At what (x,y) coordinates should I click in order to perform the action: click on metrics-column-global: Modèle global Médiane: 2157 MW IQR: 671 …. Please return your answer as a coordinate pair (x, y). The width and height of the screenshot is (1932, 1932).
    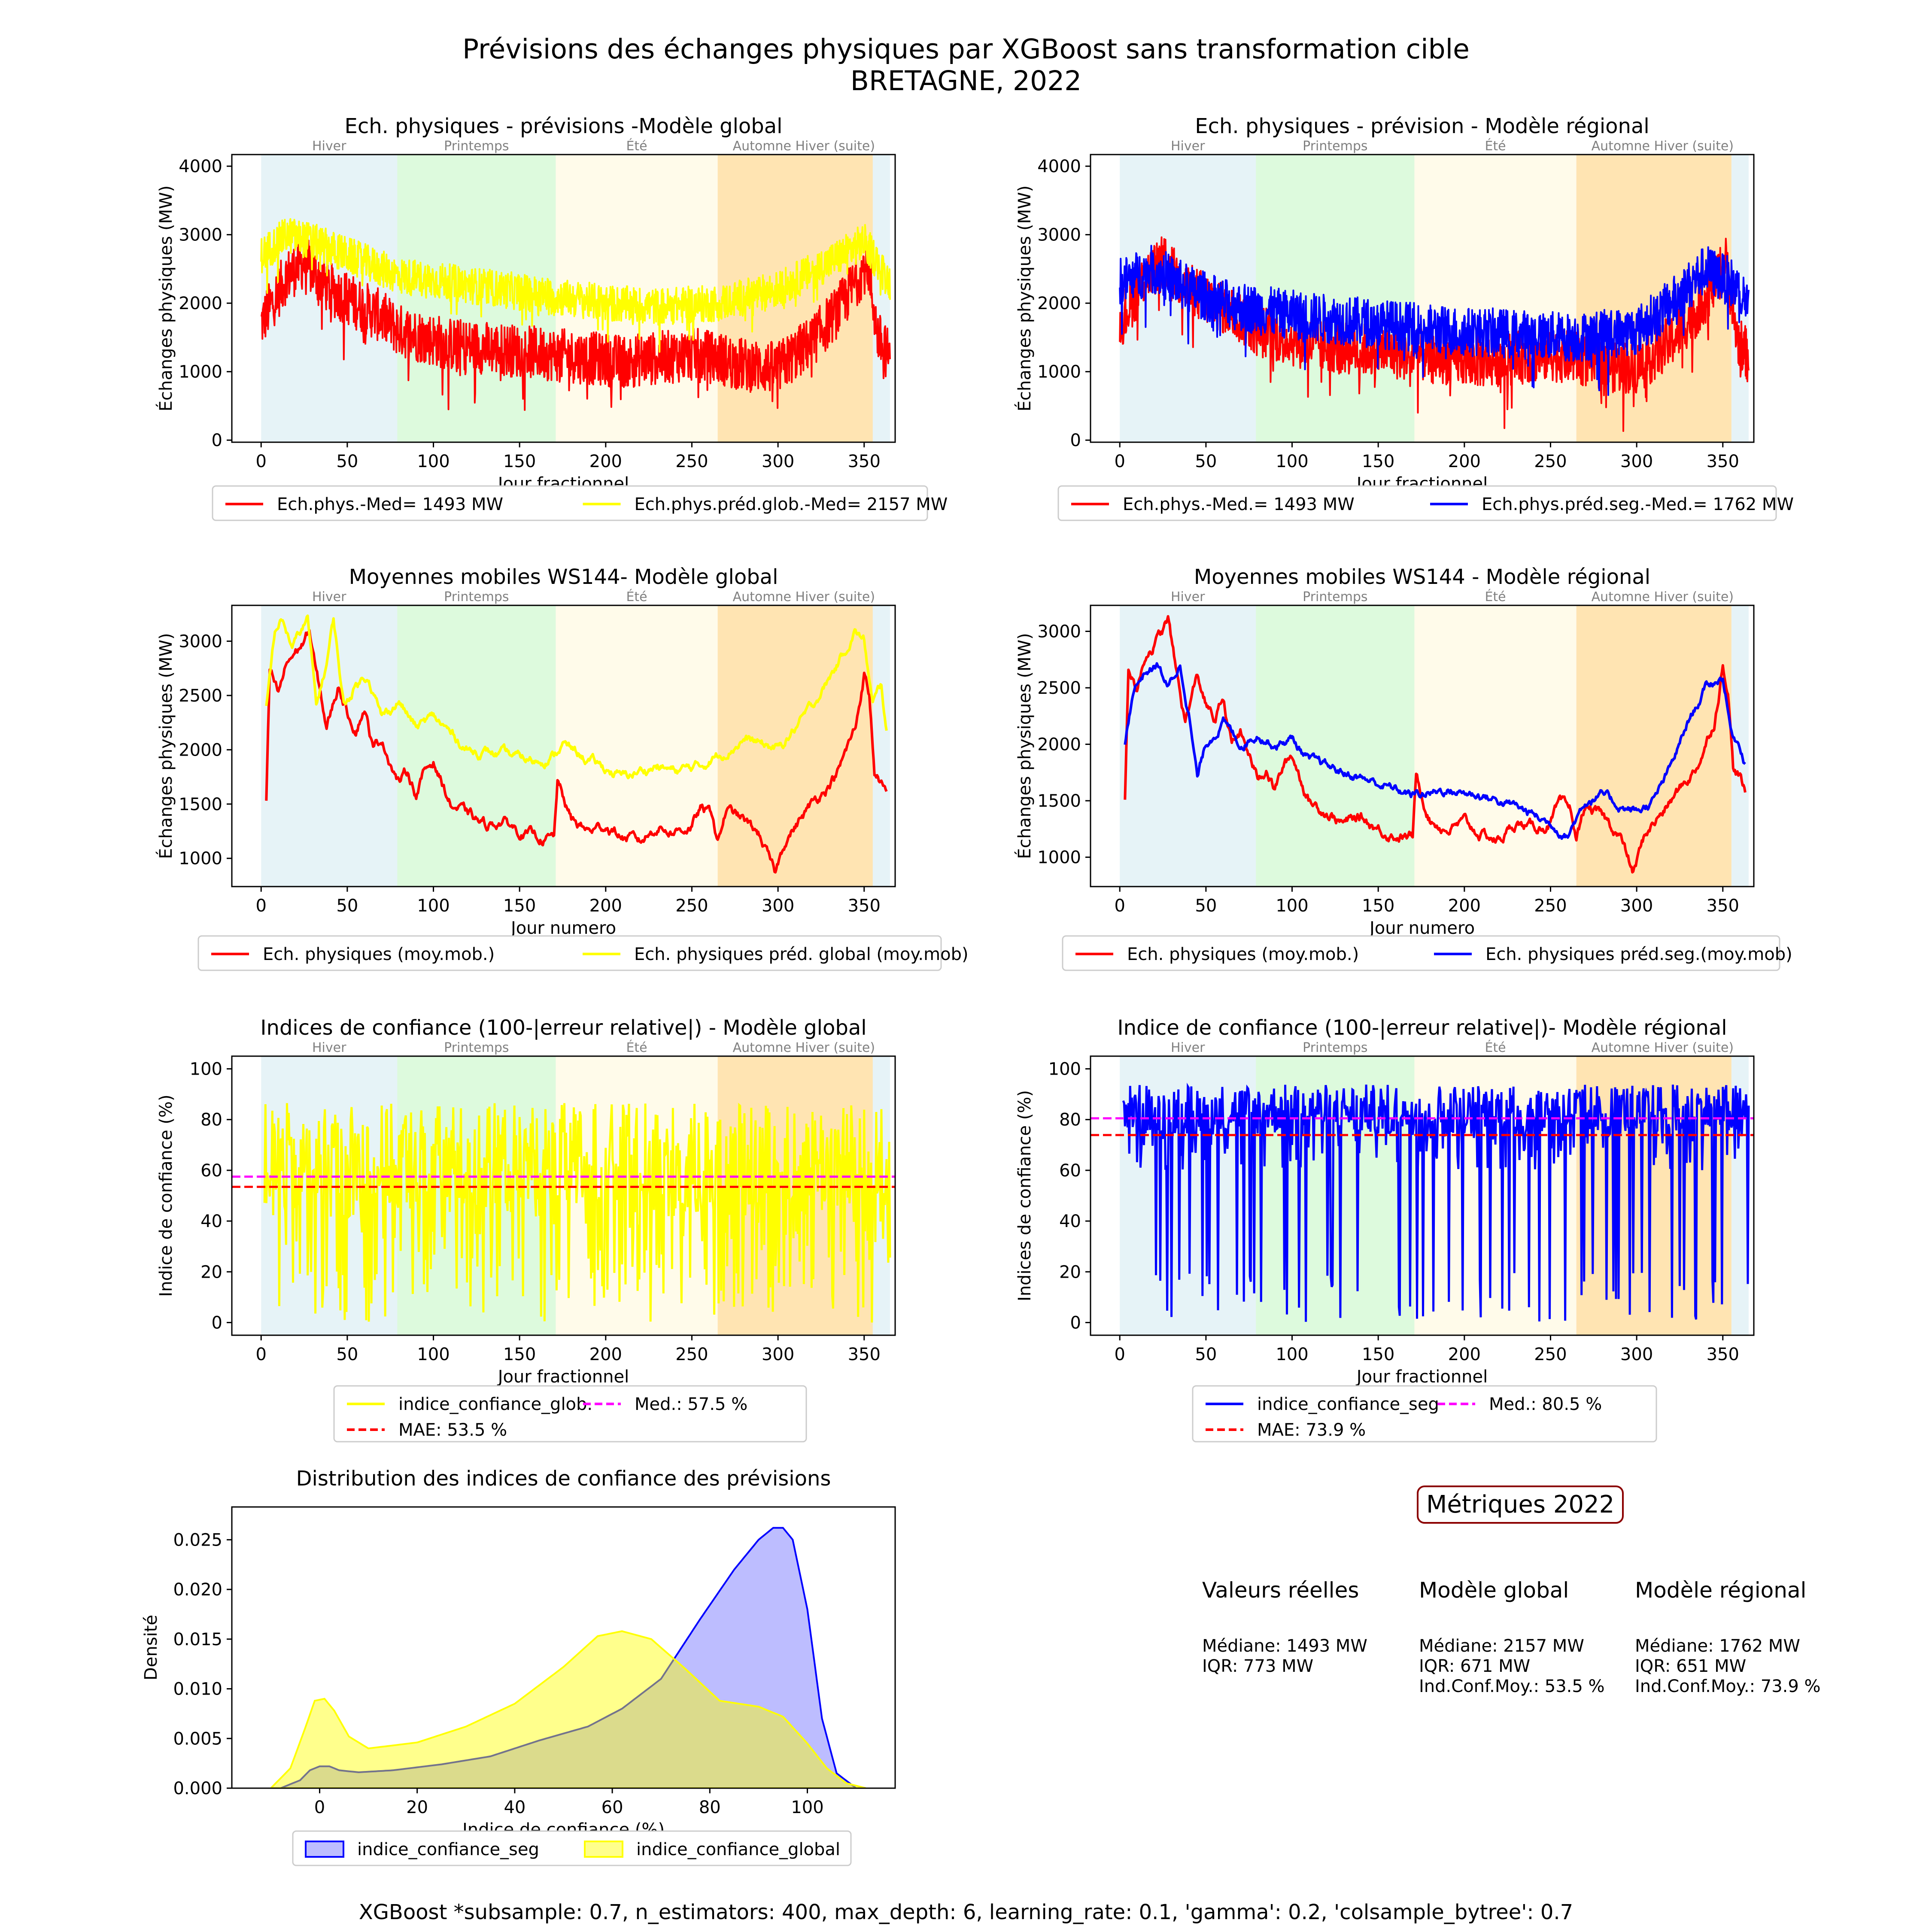
    Looking at the image, I should click on (1512, 1638).